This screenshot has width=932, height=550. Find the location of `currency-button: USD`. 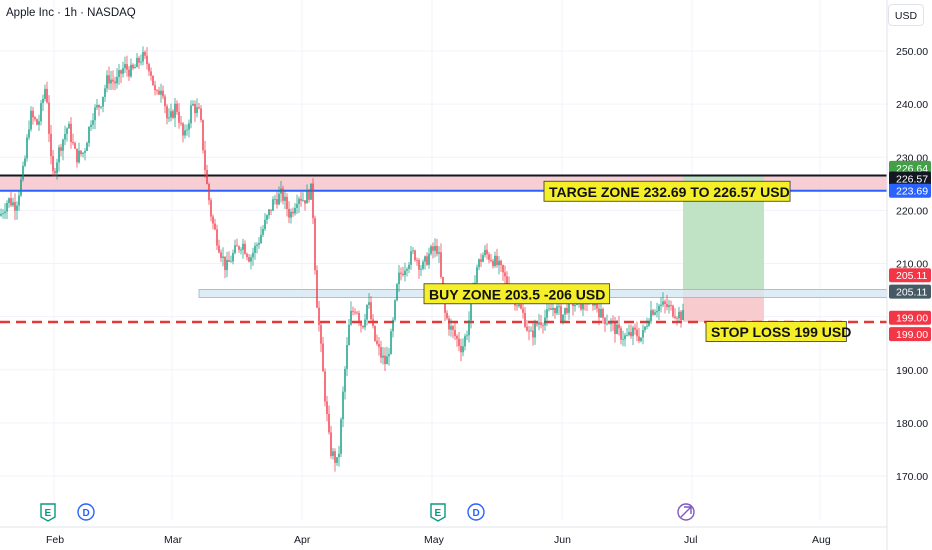

currency-button: USD is located at coordinates (906, 15).